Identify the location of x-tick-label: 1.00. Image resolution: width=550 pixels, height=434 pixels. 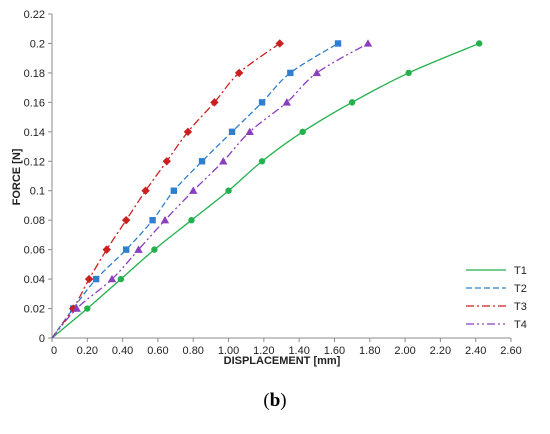
(228, 351).